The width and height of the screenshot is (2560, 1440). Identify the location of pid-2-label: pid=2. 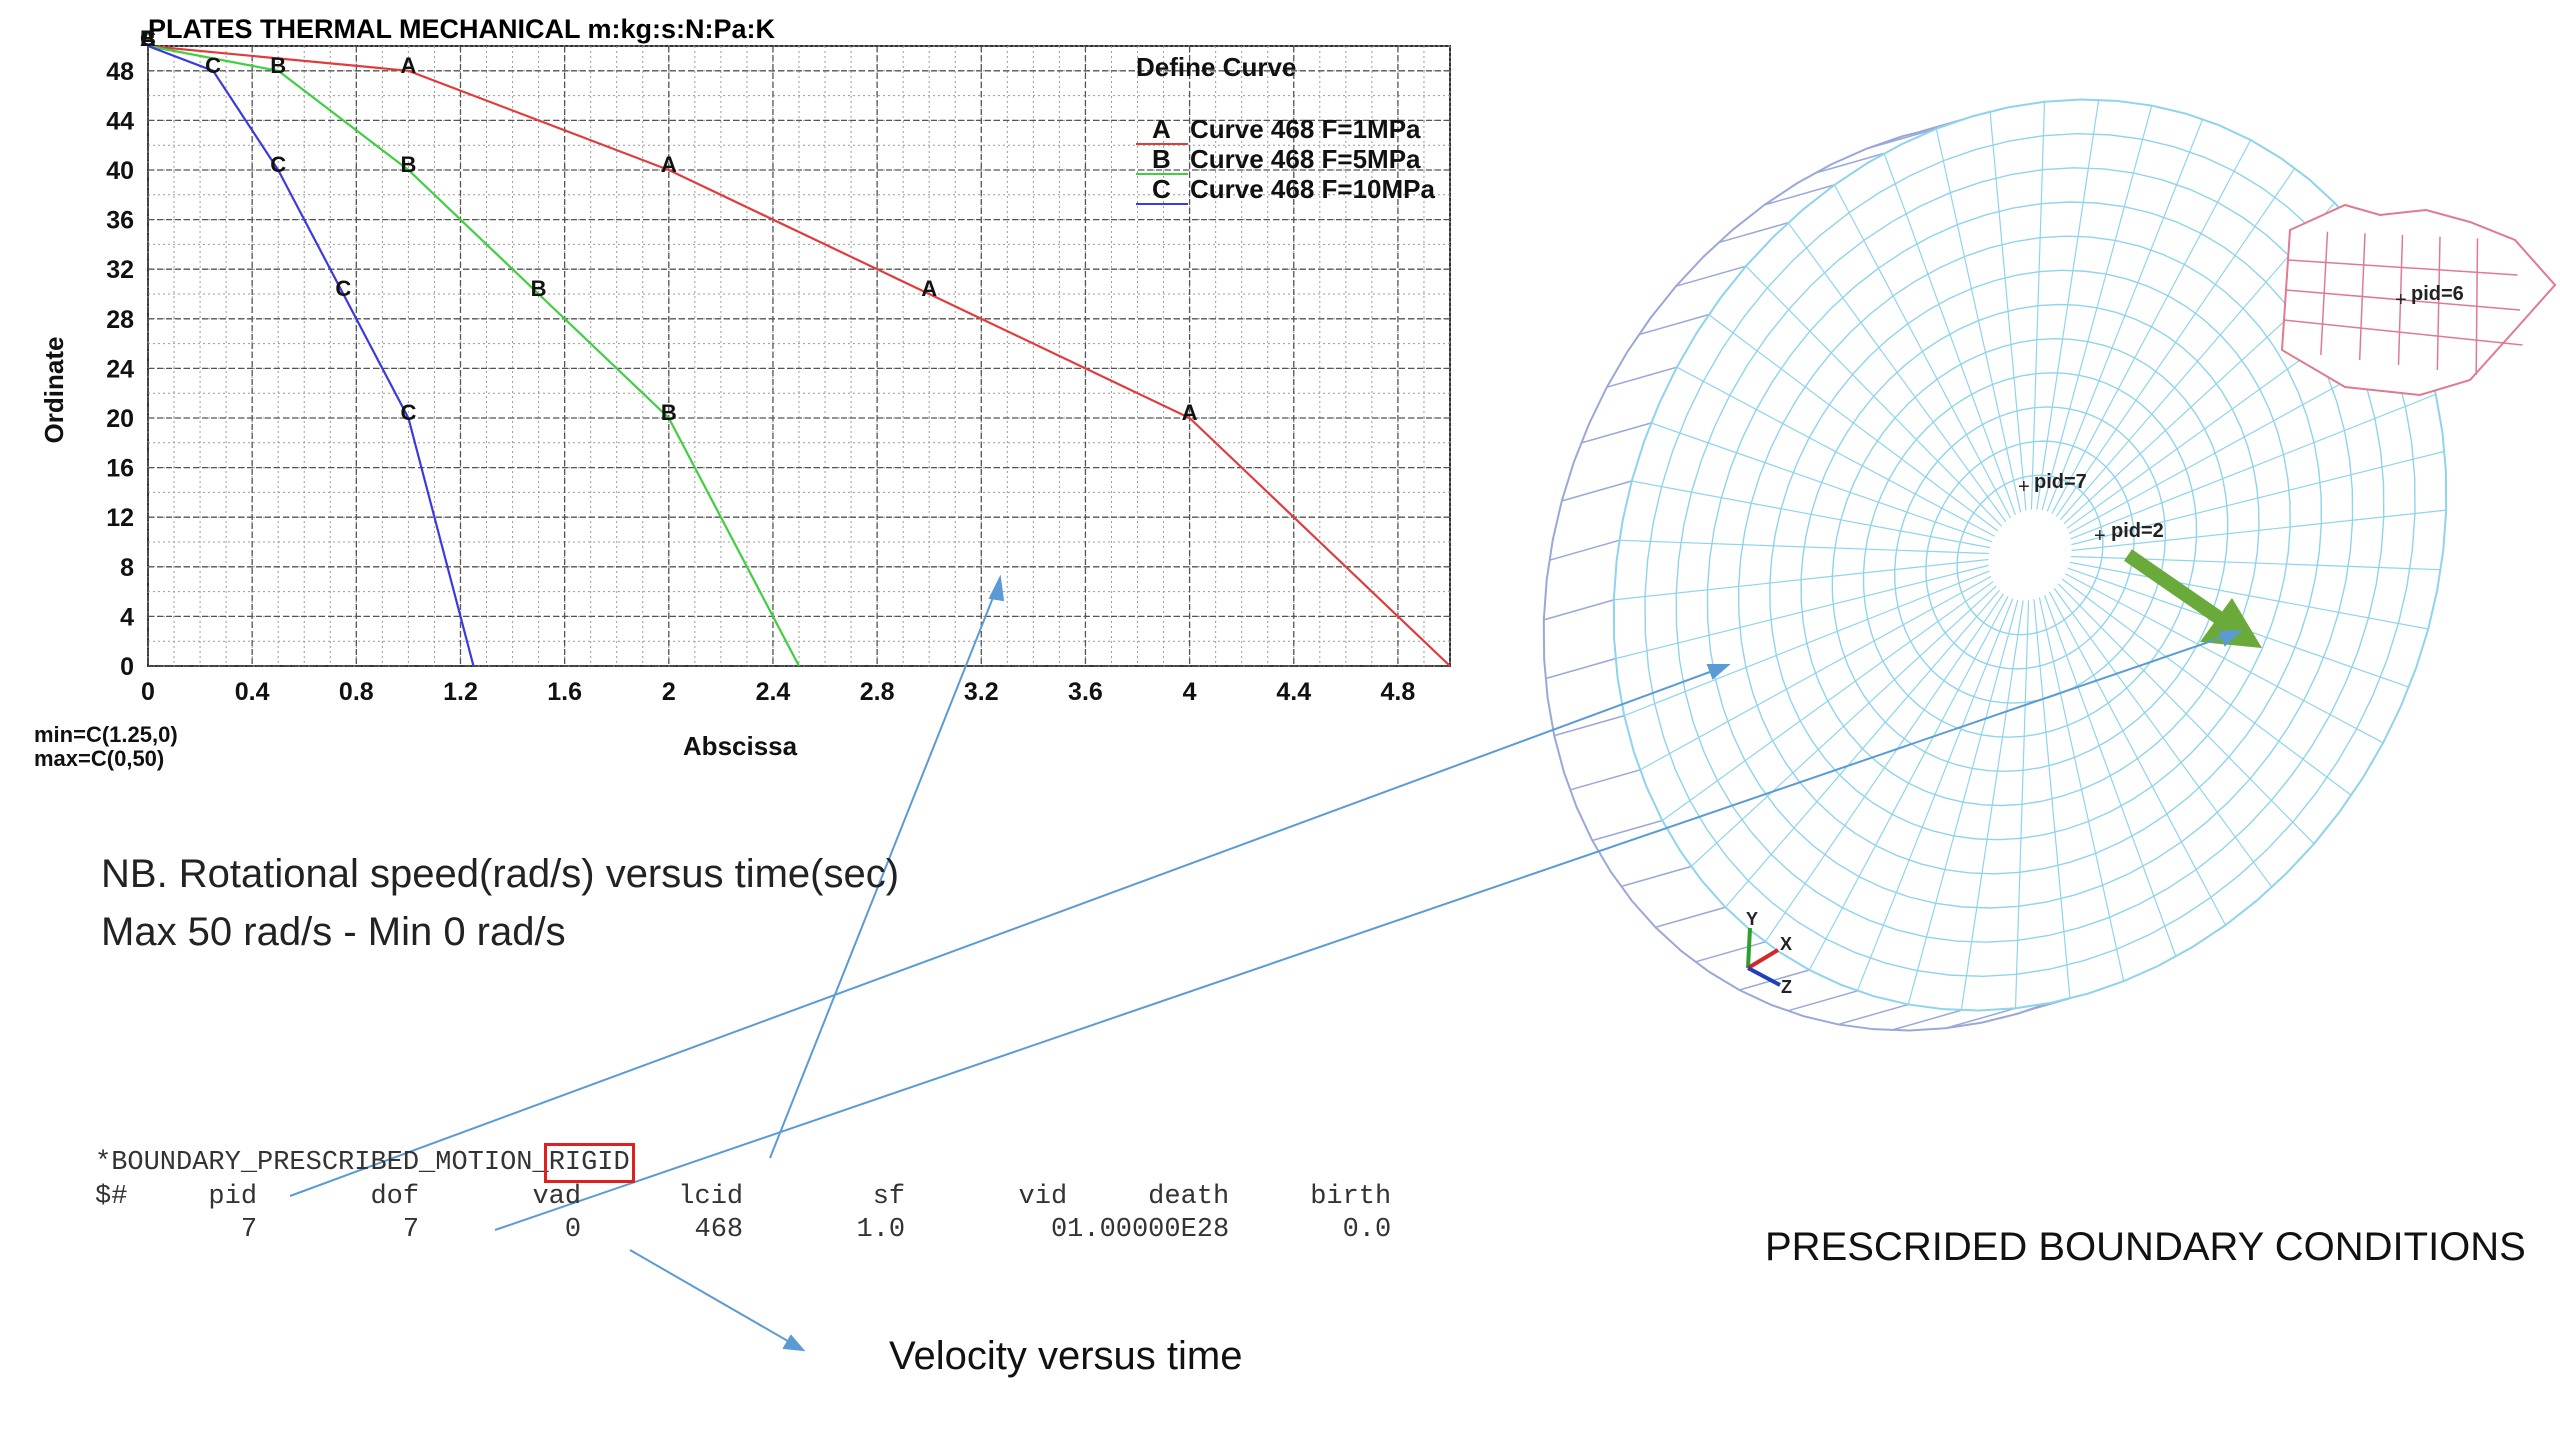
(2137, 531).